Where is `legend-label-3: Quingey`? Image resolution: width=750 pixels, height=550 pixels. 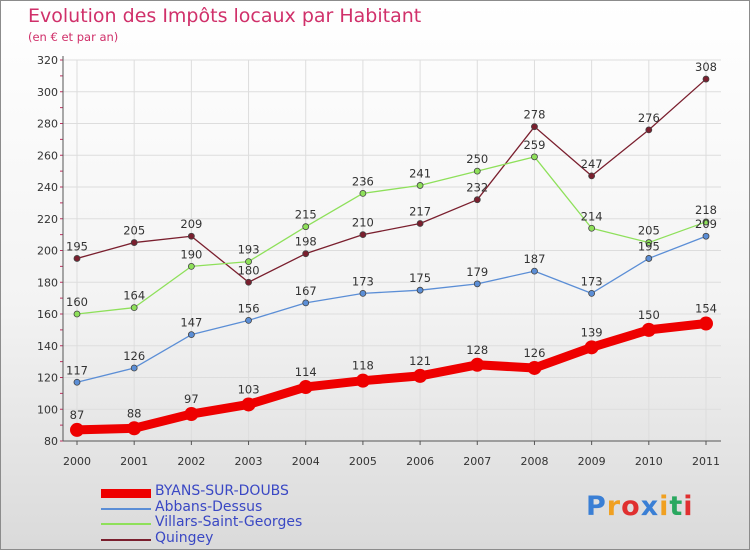
legend-label-3: Quingey is located at coordinates (184, 537).